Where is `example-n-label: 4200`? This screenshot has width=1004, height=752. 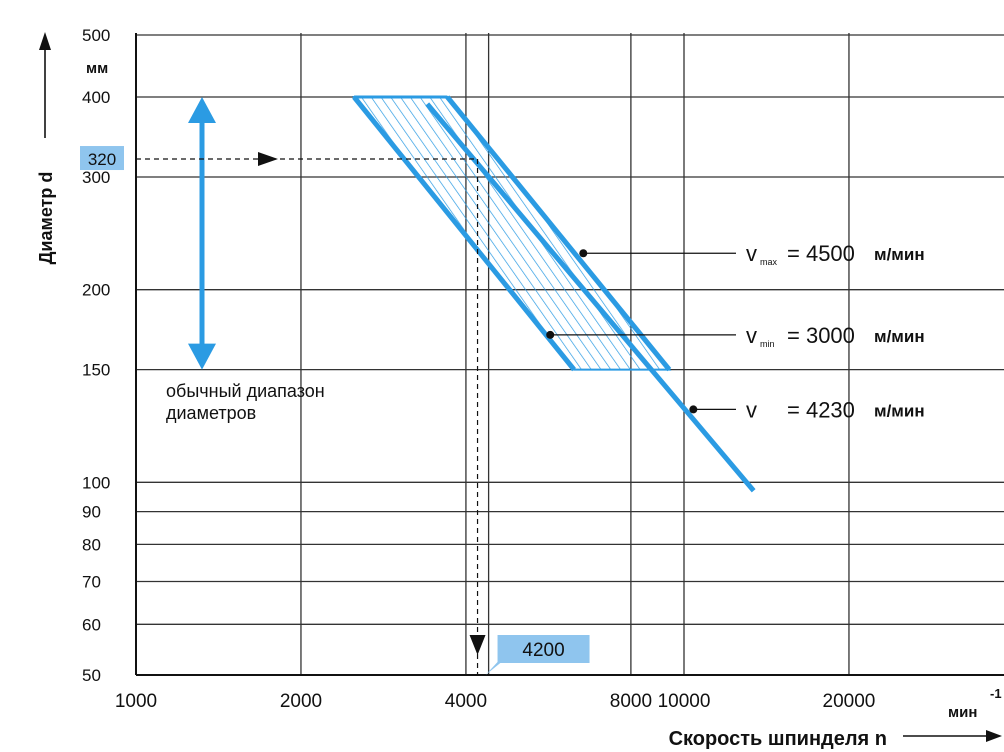
example-n-label: 4200 is located at coordinates (543, 650).